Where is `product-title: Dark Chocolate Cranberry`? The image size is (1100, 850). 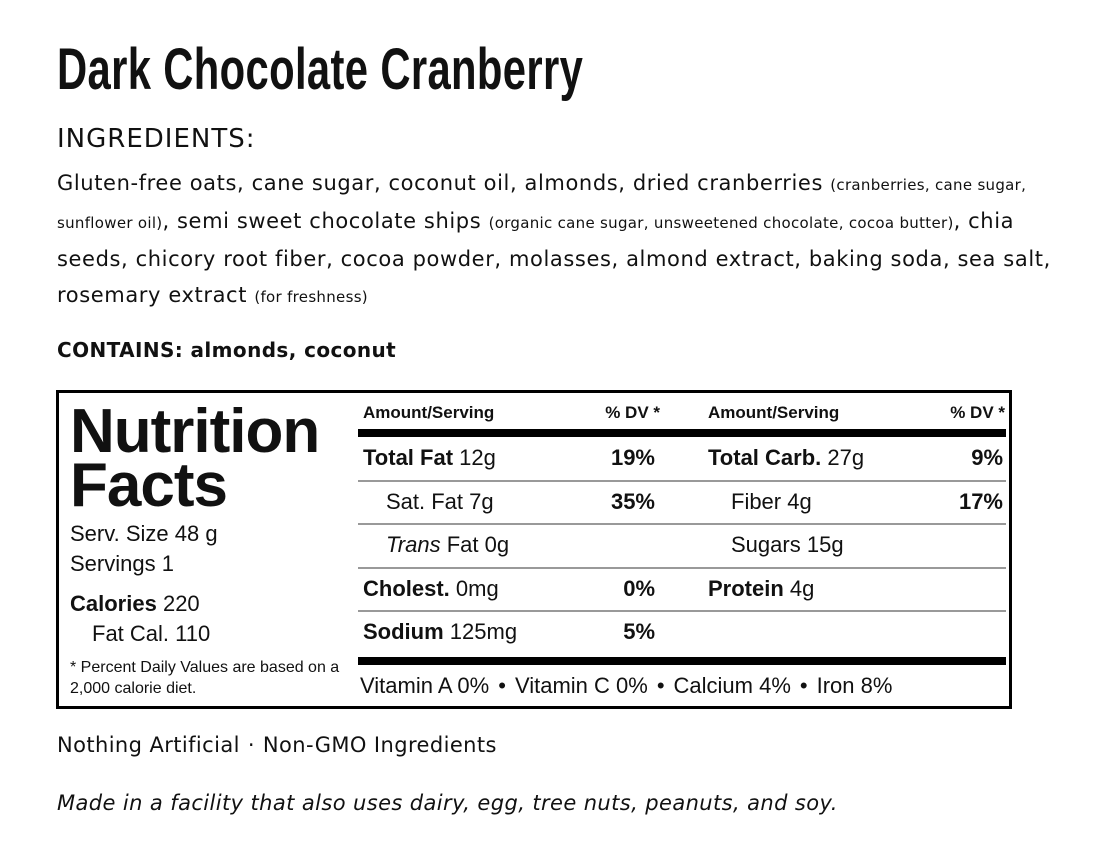 product-title: Dark Chocolate Cranberry is located at coordinates (320, 69).